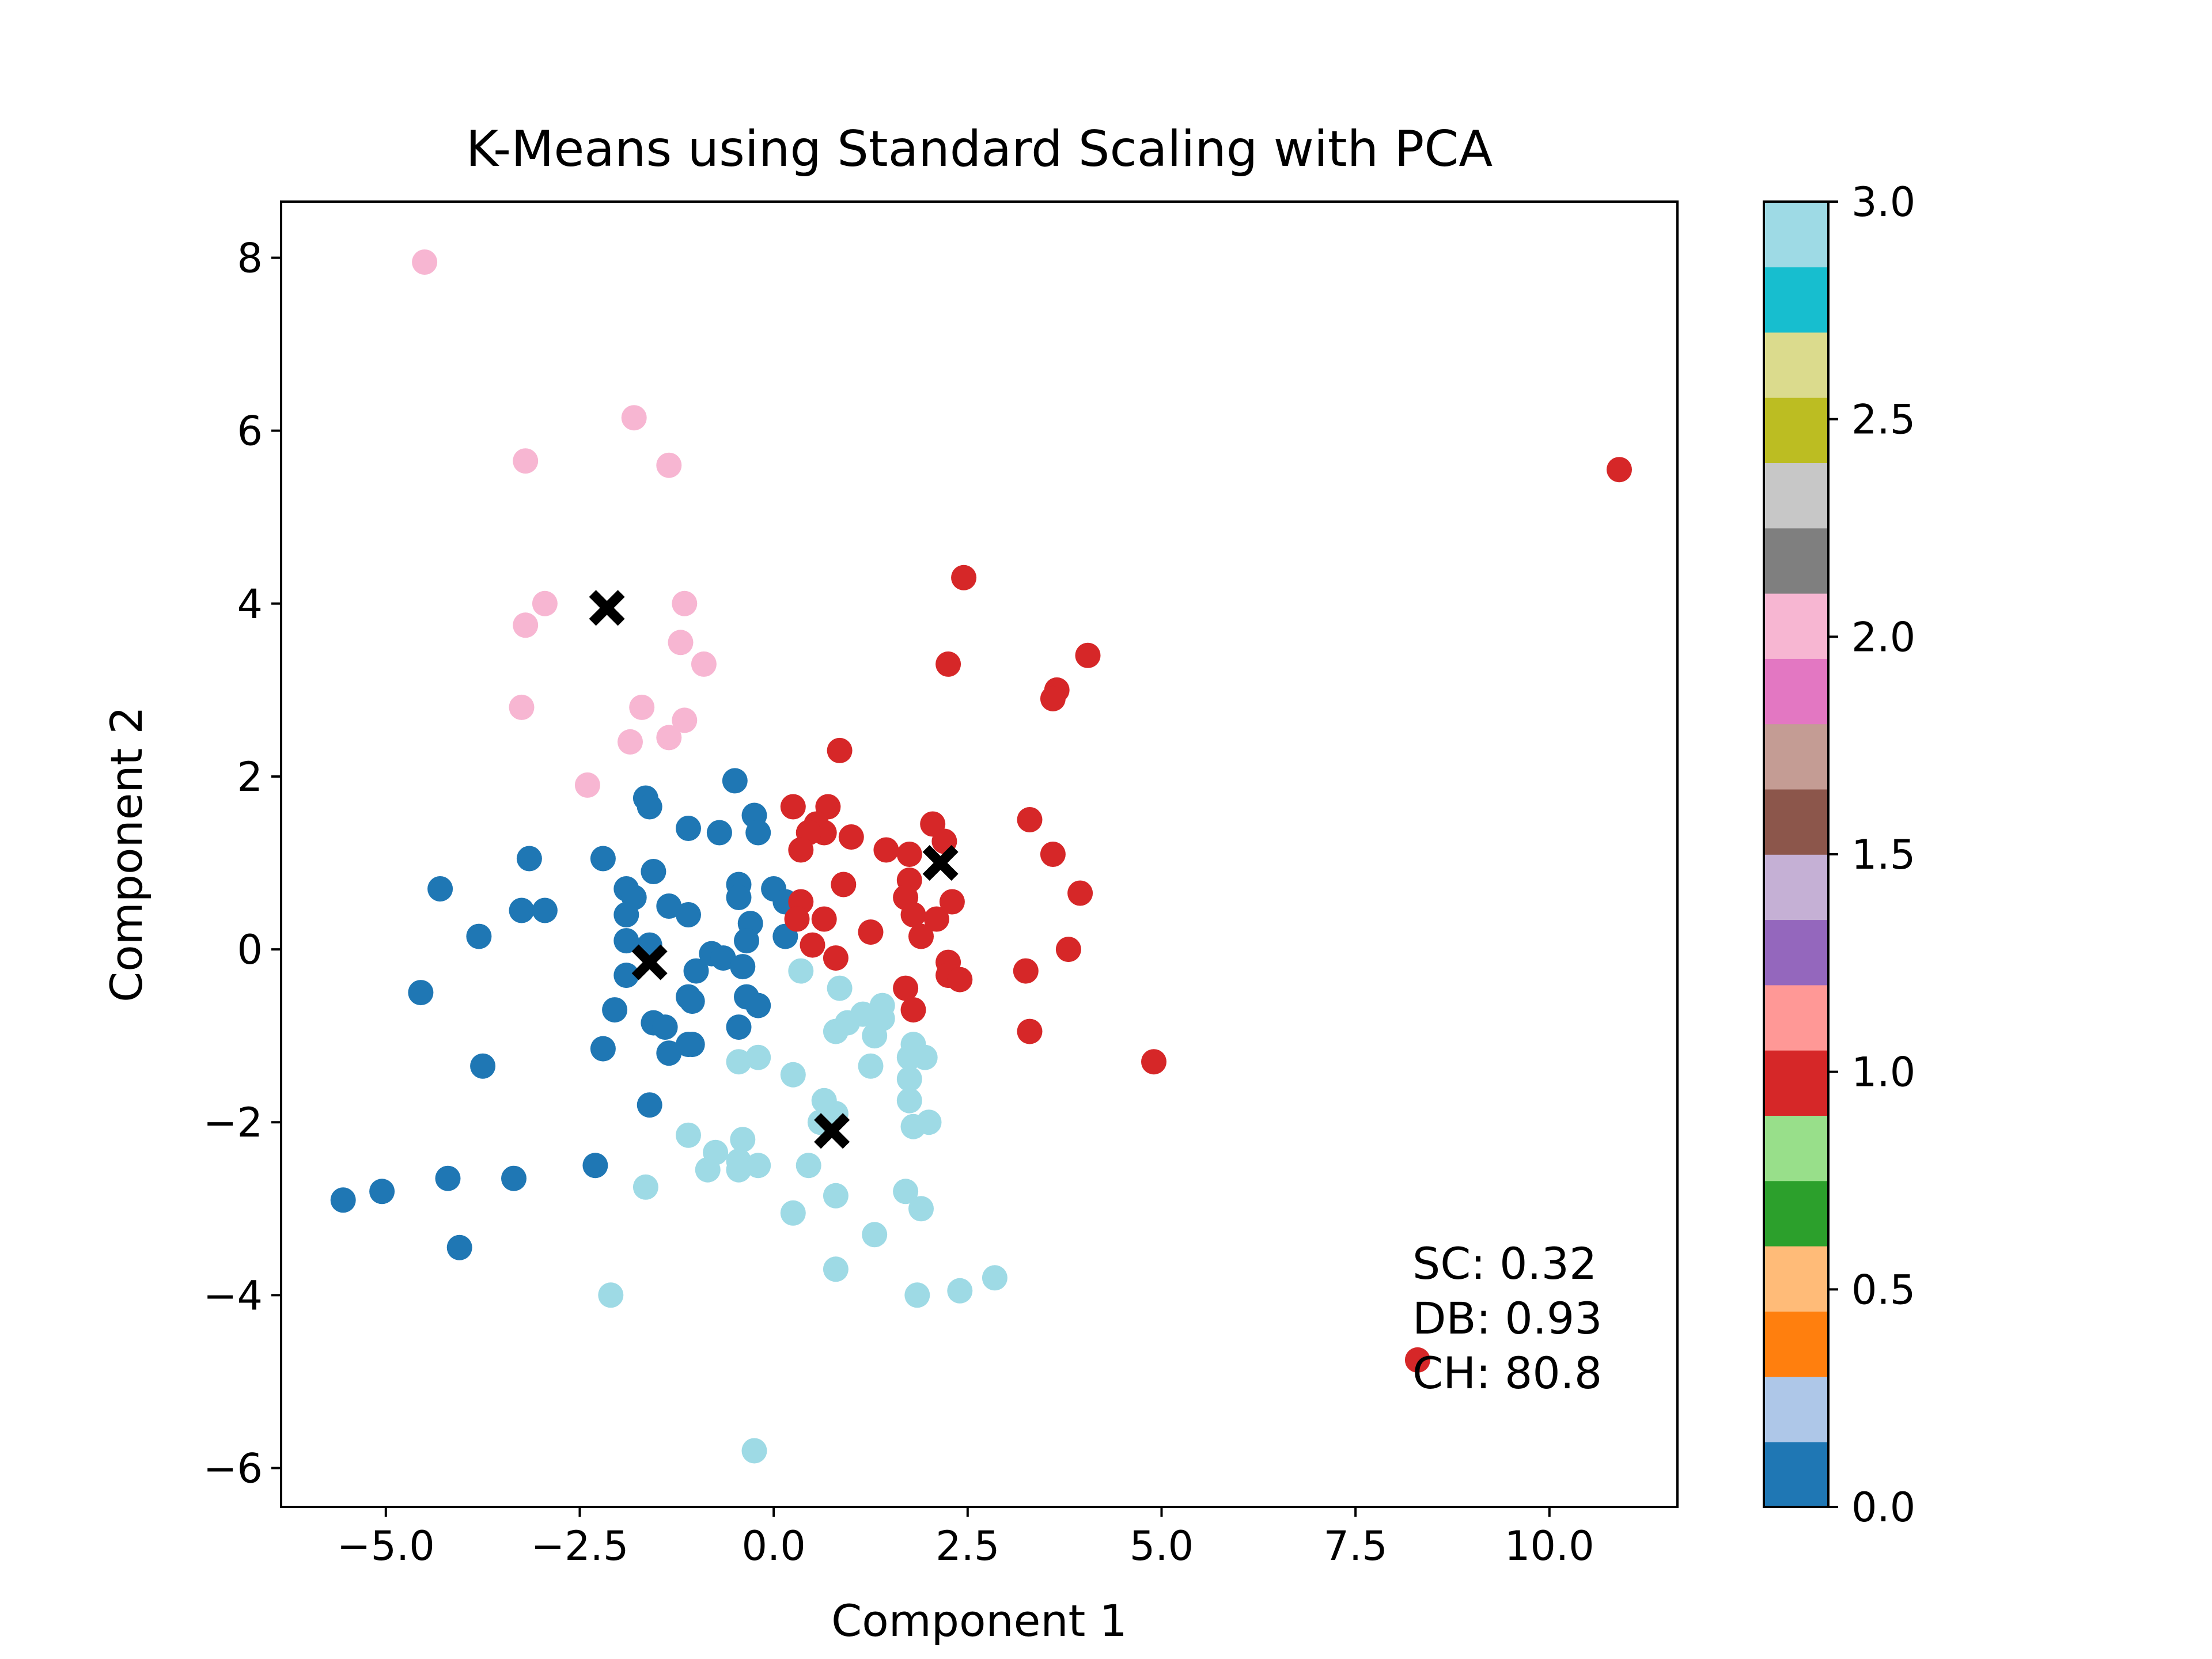  I want to click on metrics-annotation: SC: 0.32 DB: 0.93 CH: 80.8, so click(1507, 1318).